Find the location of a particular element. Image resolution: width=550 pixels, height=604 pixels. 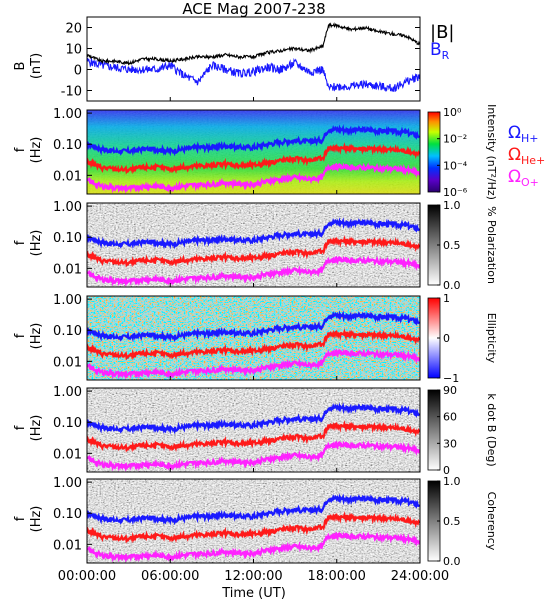

b-ytick-label: 10 is located at coordinates (73, 50).